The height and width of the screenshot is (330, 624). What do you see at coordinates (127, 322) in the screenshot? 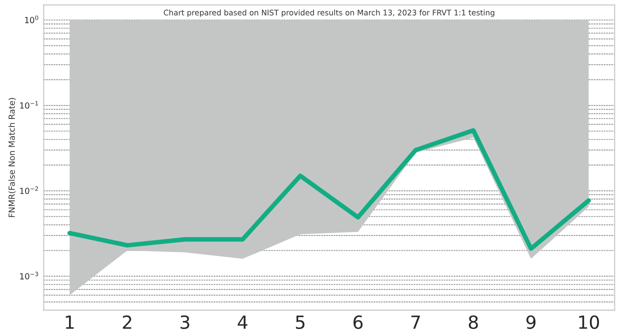
I see `x-tick-label: 2` at bounding box center [127, 322].